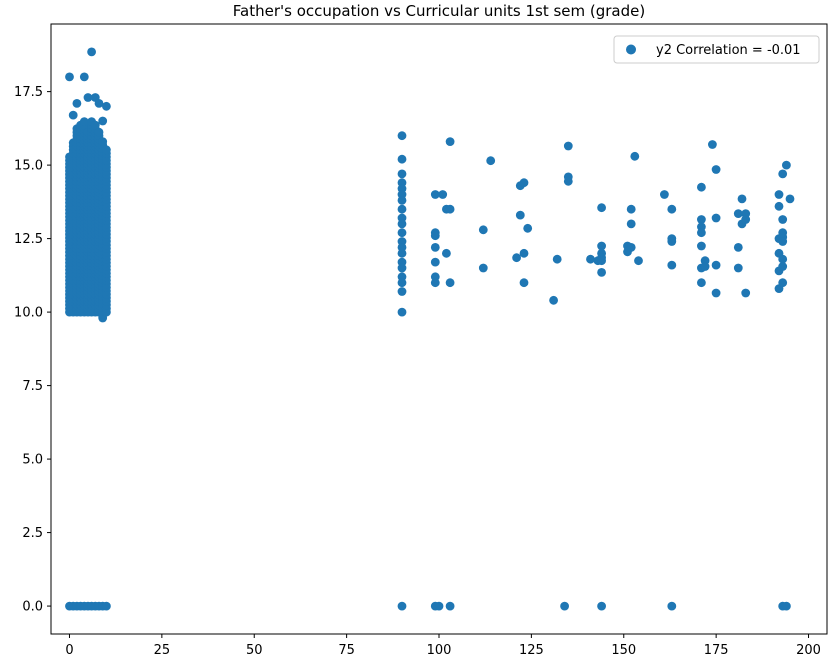 The height and width of the screenshot is (668, 835). I want to click on x-tick-label: 25, so click(162, 650).